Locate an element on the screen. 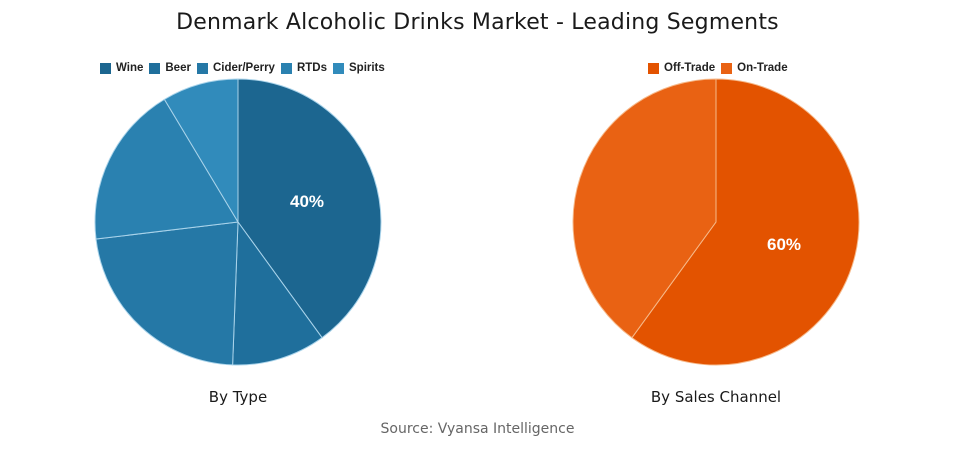 This screenshot has width=955, height=454. pie-slice-wine is located at coordinates (309, 208).